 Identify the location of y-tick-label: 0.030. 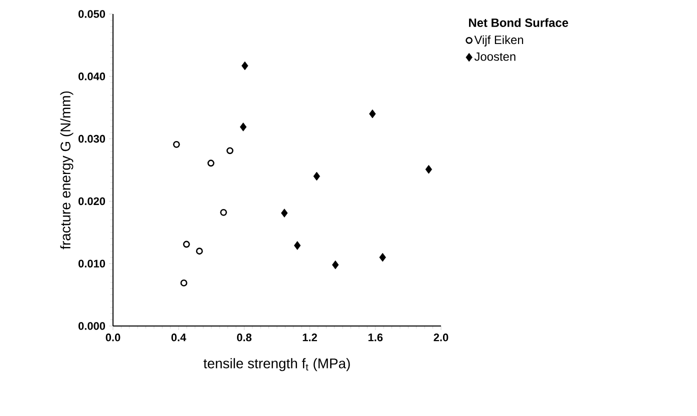
(92, 138).